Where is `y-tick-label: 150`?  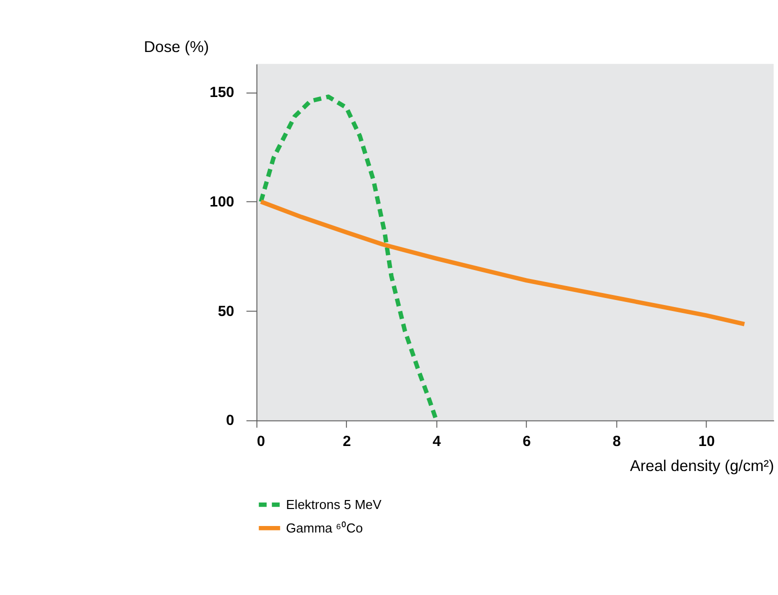 y-tick-label: 150 is located at coordinates (222, 93).